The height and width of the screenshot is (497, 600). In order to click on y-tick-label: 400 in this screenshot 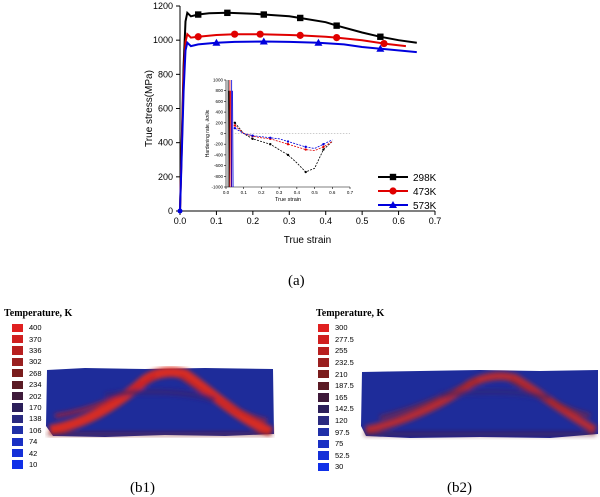, I will do `click(165, 143)`.